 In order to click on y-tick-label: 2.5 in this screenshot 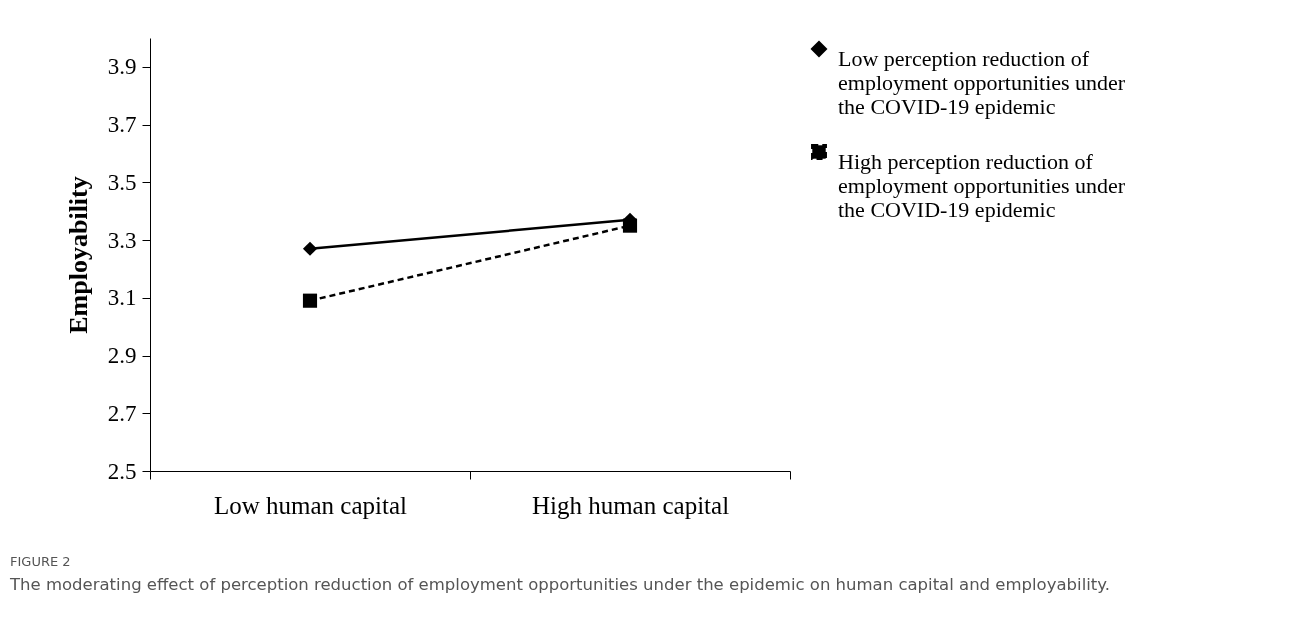, I will do `click(122, 471)`.